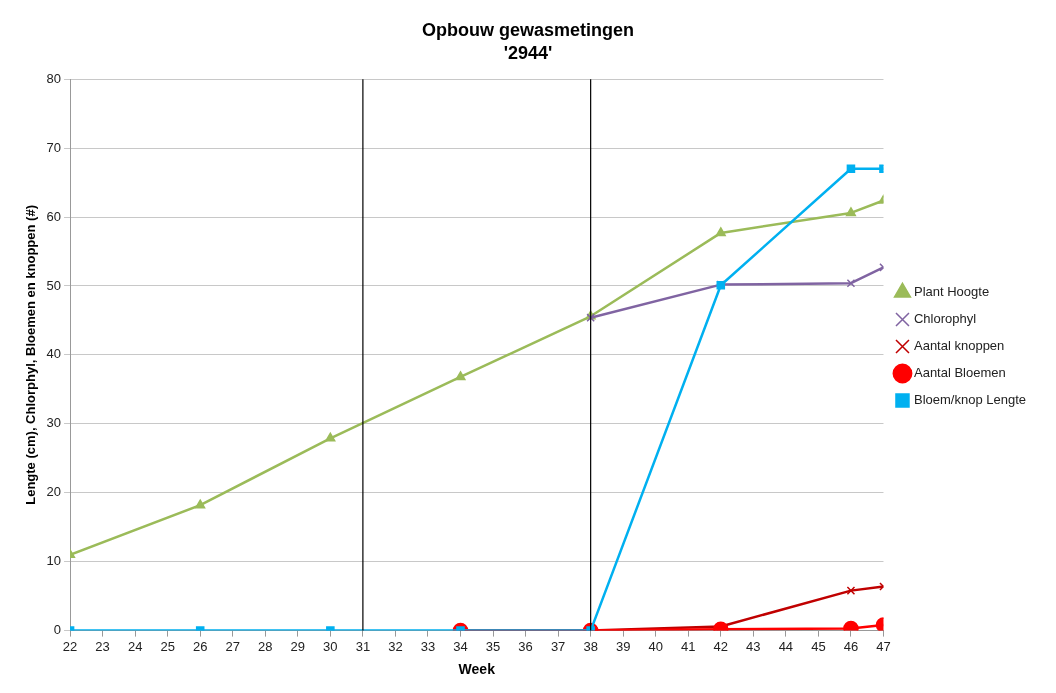  What do you see at coordinates (528, 53) in the screenshot?
I see `chart-subtitle: '2944'` at bounding box center [528, 53].